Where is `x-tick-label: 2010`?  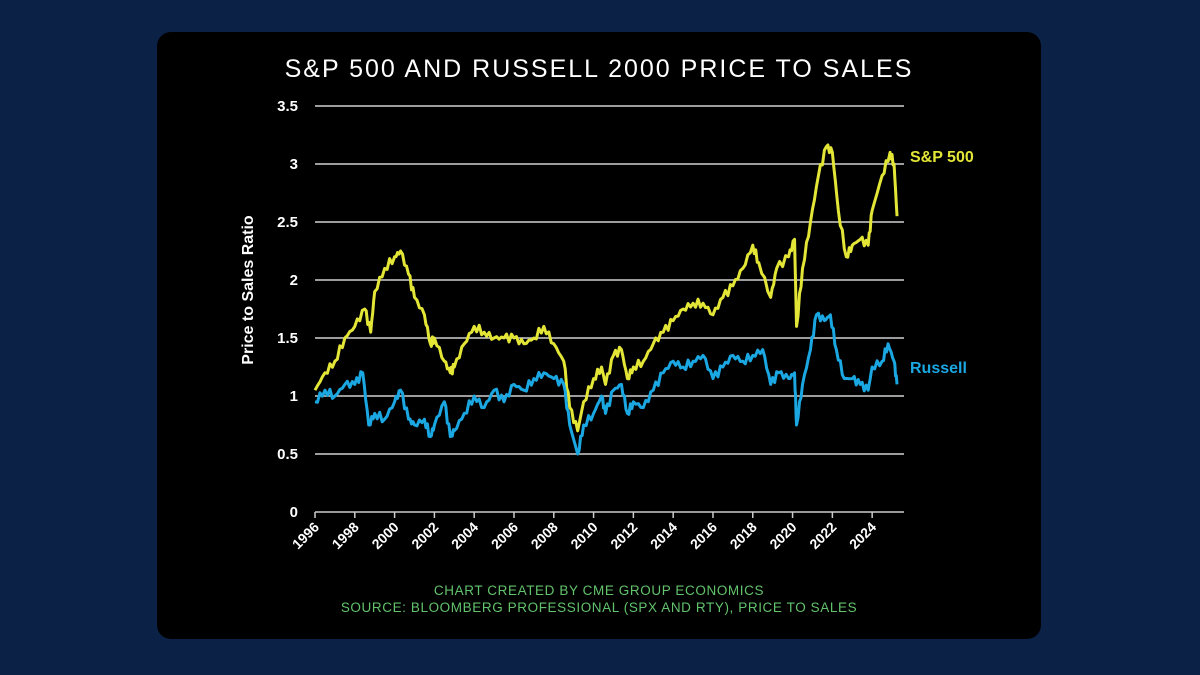 x-tick-label: 2010 is located at coordinates (583, 535).